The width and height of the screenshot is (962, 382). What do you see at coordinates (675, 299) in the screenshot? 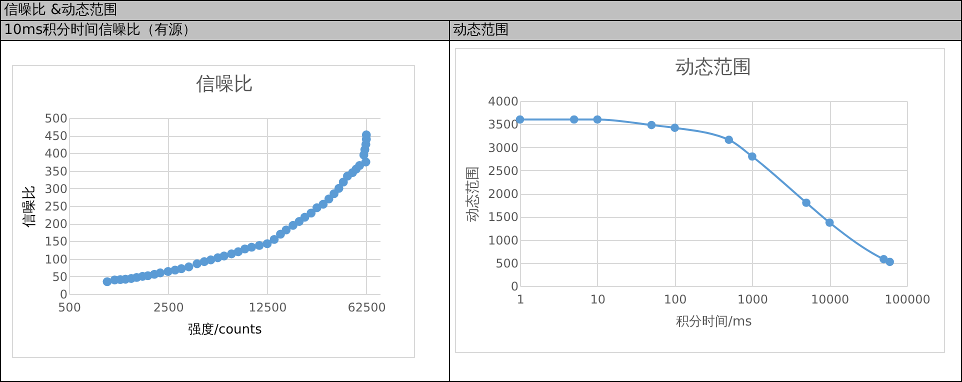
I see `x-tick-label: 100` at bounding box center [675, 299].